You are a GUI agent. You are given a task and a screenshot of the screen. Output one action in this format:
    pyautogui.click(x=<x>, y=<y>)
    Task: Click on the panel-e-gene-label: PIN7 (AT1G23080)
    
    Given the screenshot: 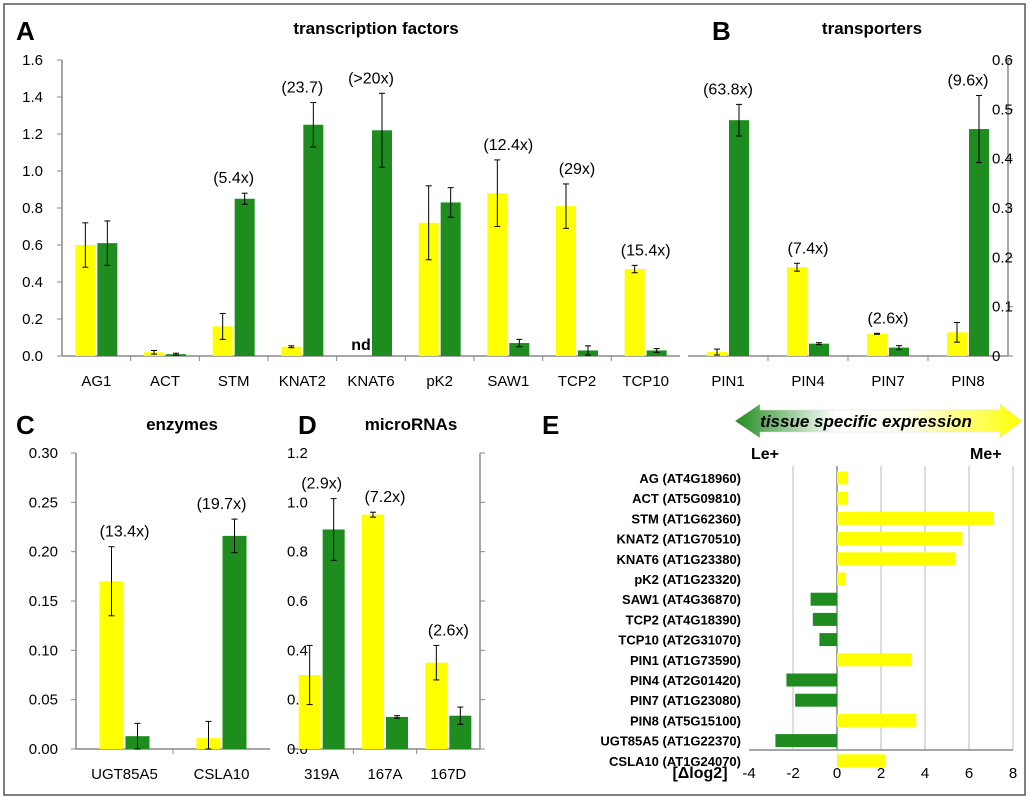 What is the action you would take?
    pyautogui.click(x=685, y=700)
    